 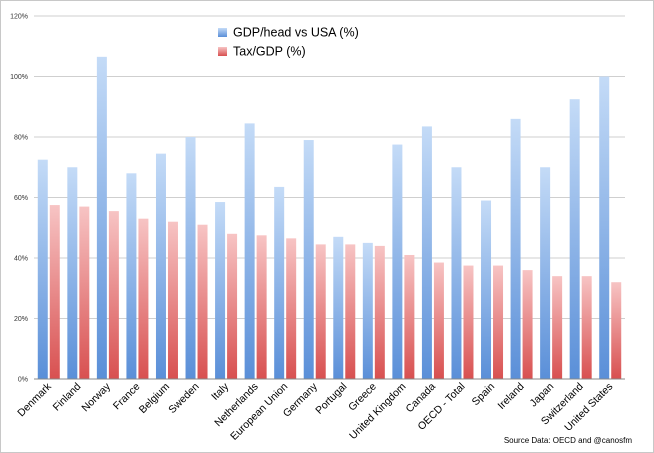 I want to click on legend-label: Tax/GDP (%), so click(x=269, y=52).